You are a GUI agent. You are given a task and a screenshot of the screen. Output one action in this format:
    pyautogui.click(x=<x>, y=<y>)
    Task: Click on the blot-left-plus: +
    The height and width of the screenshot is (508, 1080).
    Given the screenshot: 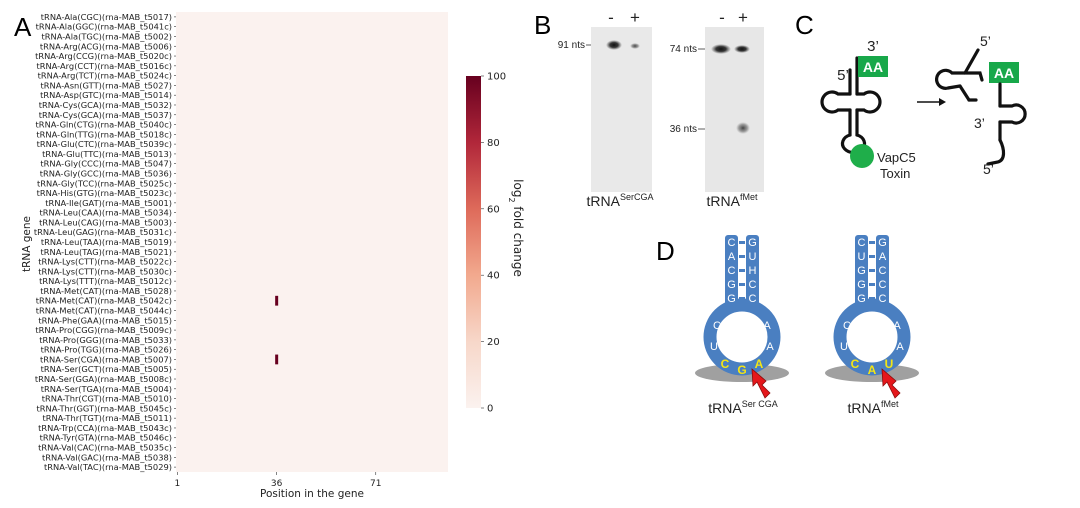 What is the action you would take?
    pyautogui.click(x=635, y=17)
    